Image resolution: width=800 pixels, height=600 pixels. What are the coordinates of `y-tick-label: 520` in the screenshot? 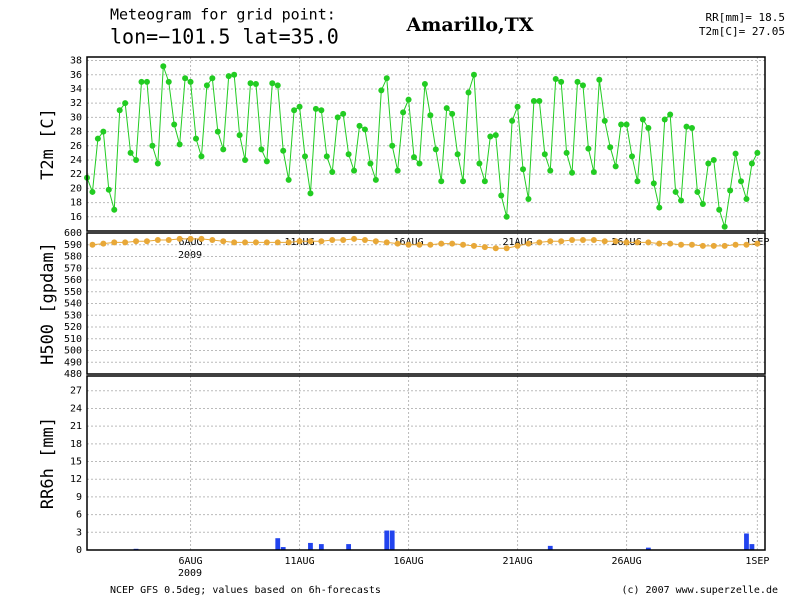 It's located at (73, 327).